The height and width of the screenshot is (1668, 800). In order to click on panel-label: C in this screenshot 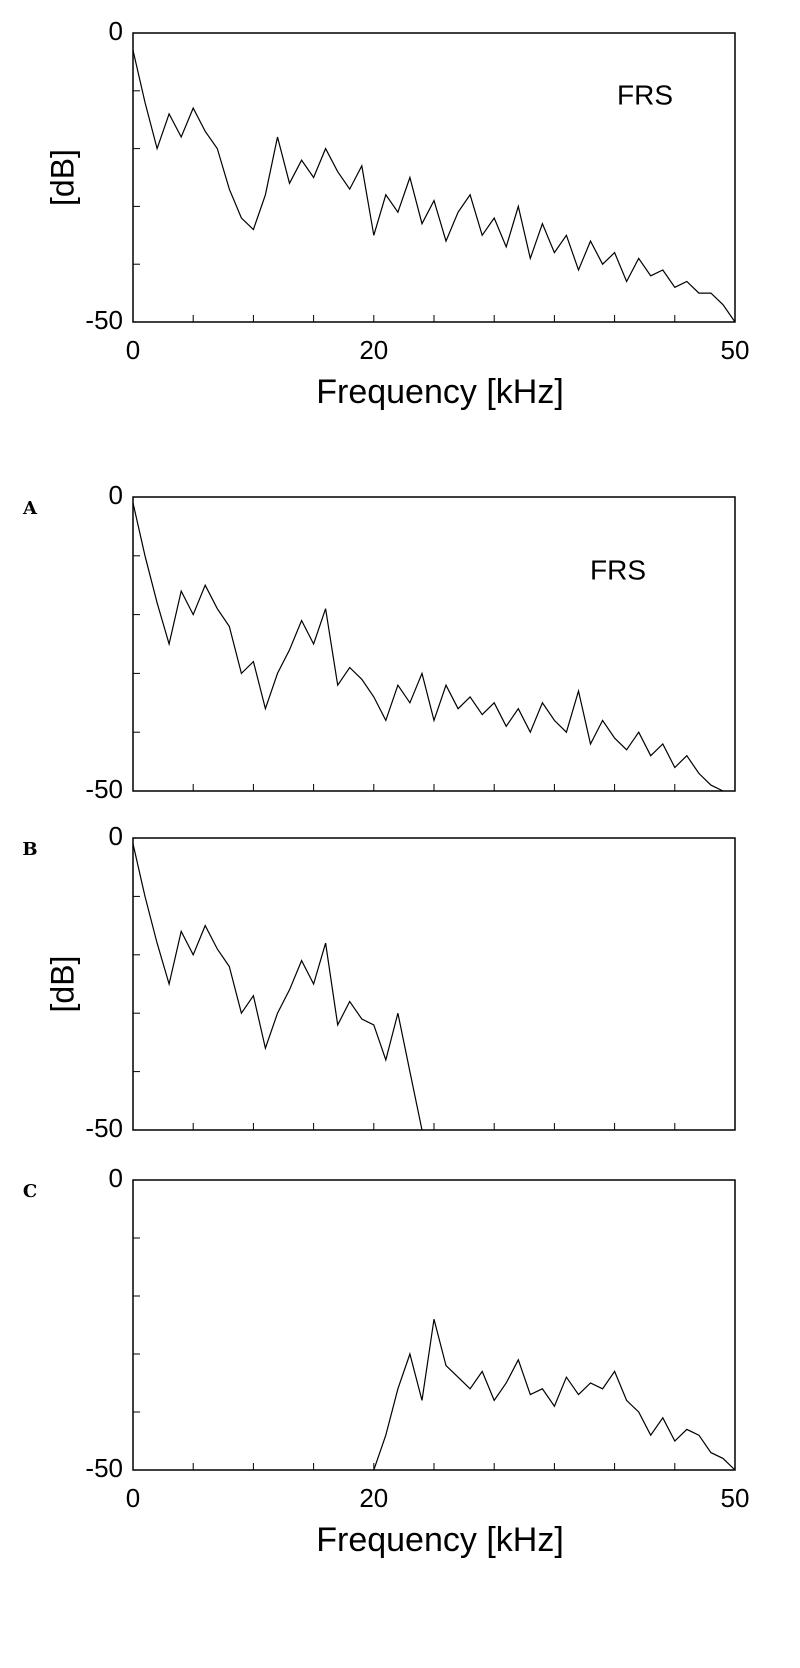, I will do `click(30, 1191)`.